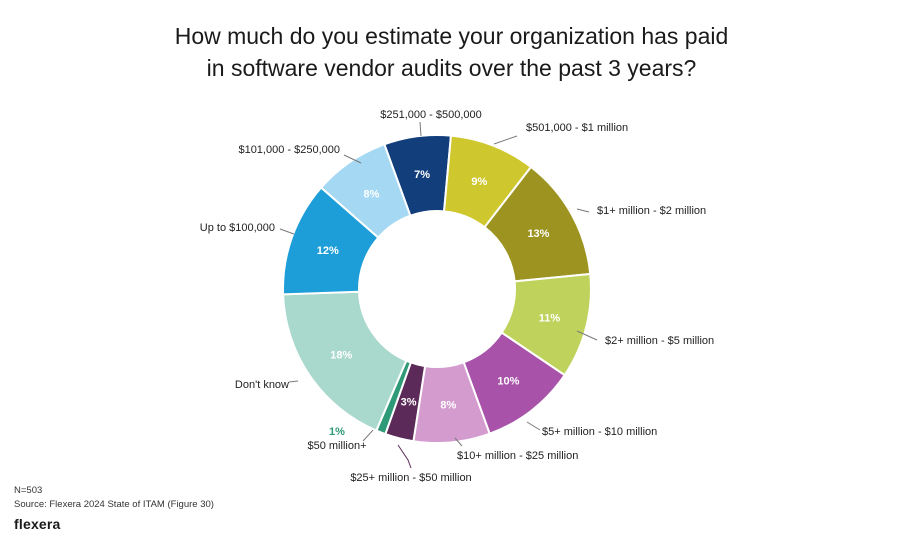 The width and height of the screenshot is (903, 551). I want to click on slice-don-t-know, so click(345, 361).